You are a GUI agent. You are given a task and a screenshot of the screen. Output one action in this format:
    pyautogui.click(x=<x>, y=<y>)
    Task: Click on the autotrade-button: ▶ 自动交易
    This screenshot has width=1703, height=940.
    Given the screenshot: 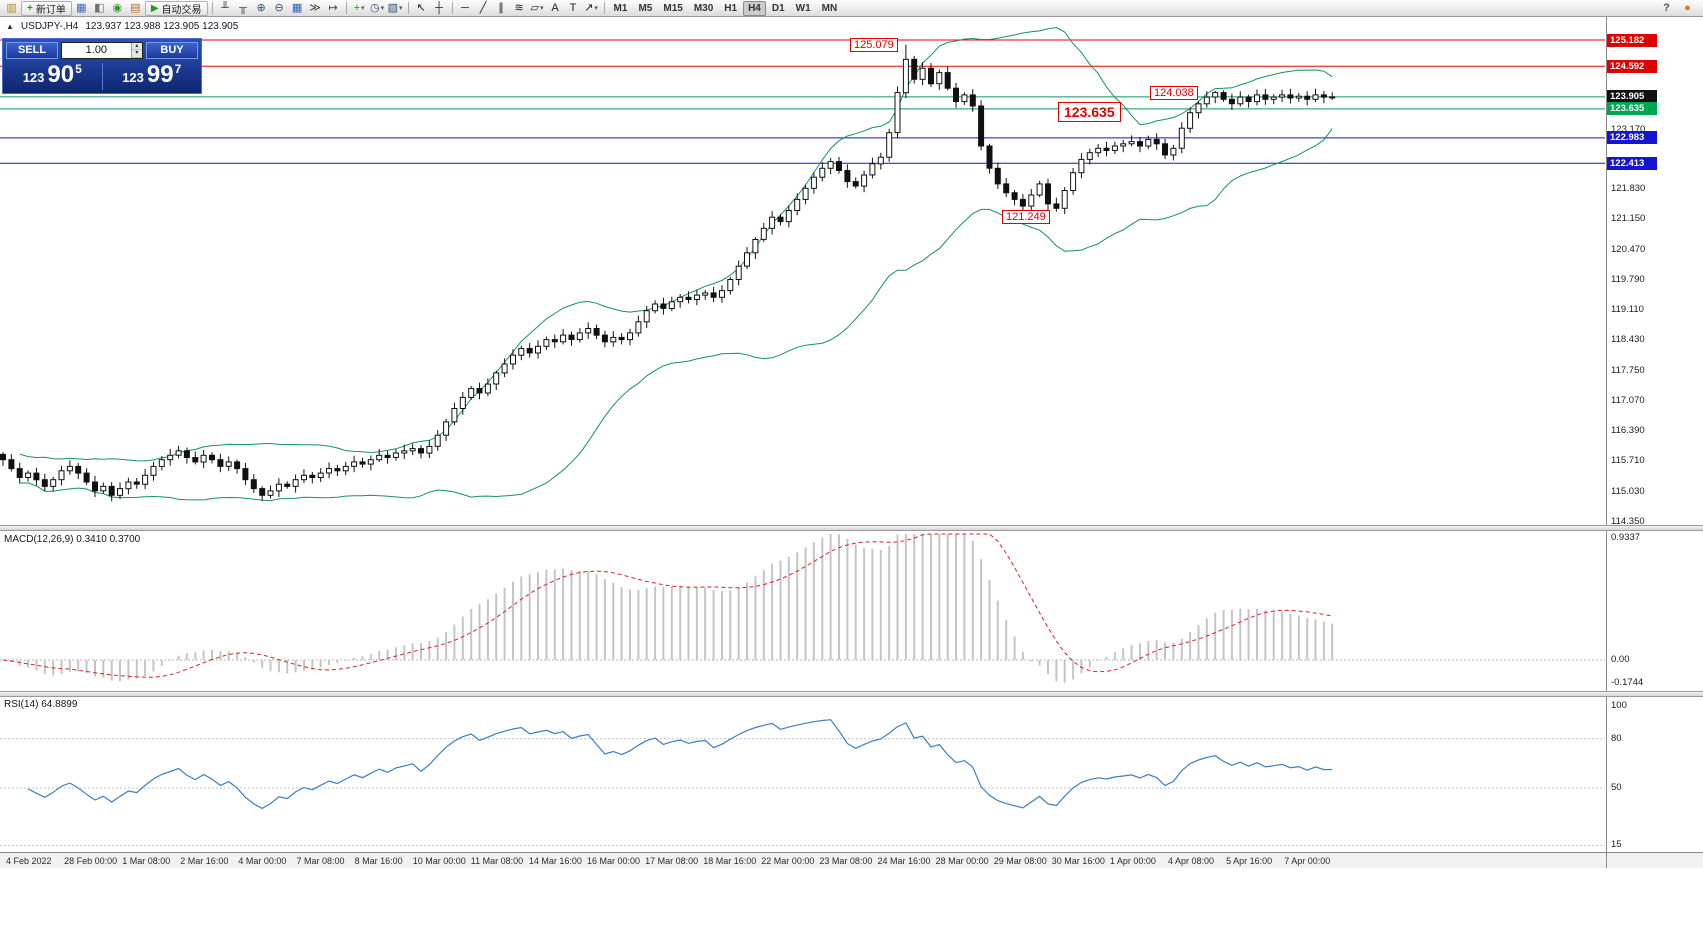 What is the action you would take?
    pyautogui.click(x=176, y=8)
    